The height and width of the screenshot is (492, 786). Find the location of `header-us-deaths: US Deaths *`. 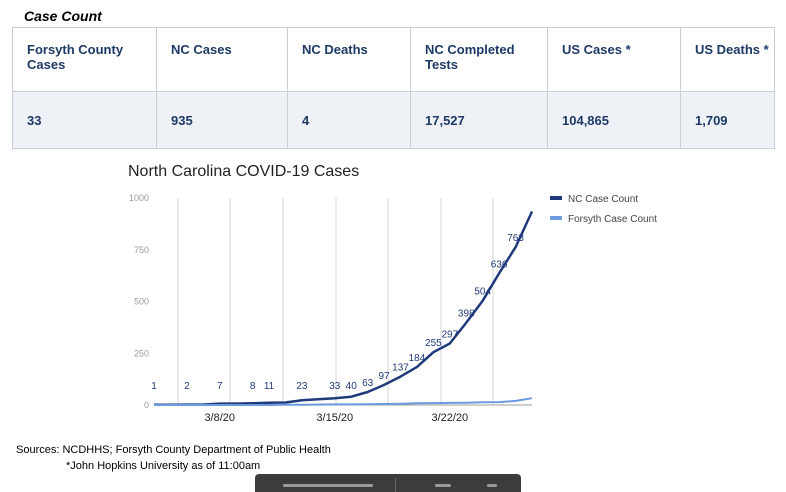

header-us-deaths: US Deaths * is located at coordinates (727, 59).